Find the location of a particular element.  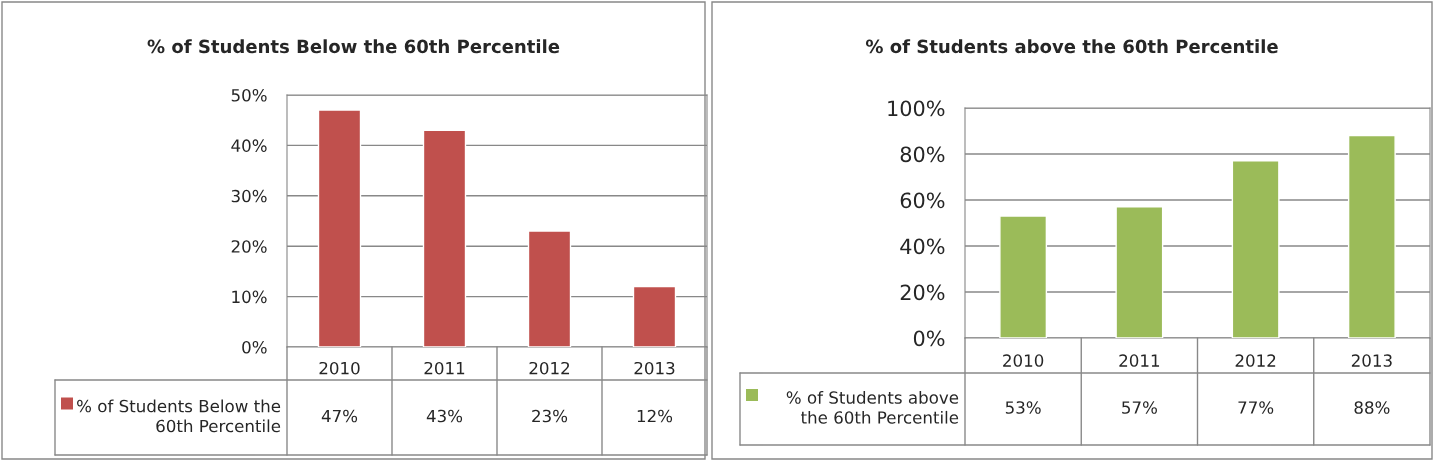

y-tick-label: 30% is located at coordinates (249, 196).